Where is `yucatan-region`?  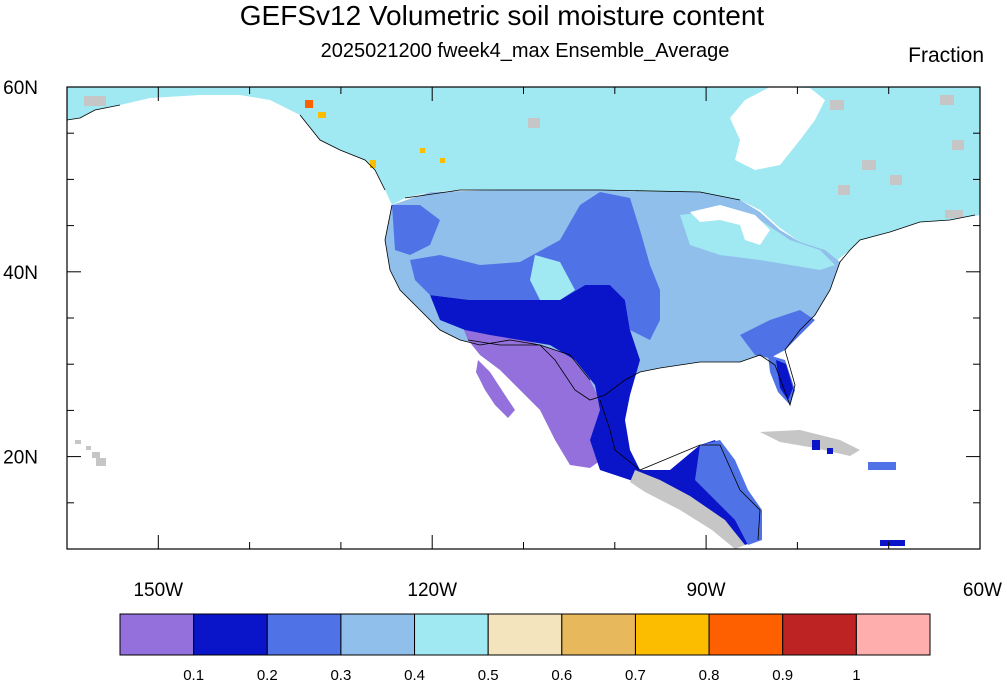
yucatan-region is located at coordinates (728, 492).